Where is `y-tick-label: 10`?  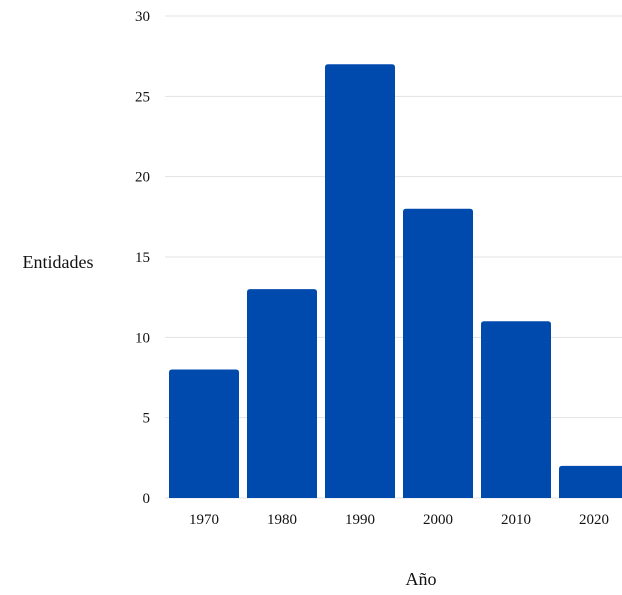 y-tick-label: 10 is located at coordinates (142, 338).